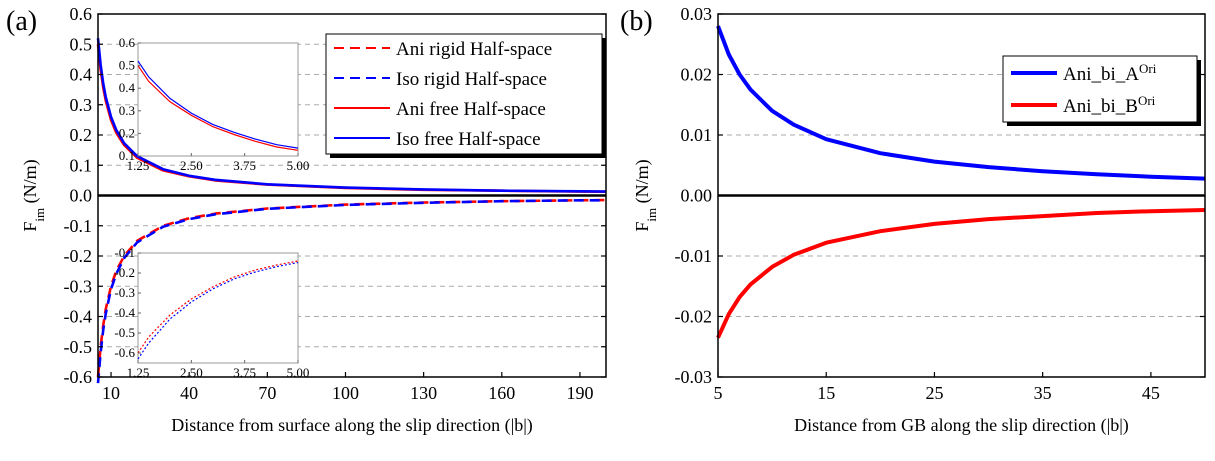  What do you see at coordinates (1101, 74) in the screenshot?
I see `legend-label-text: Ani_bi_A` at bounding box center [1101, 74].